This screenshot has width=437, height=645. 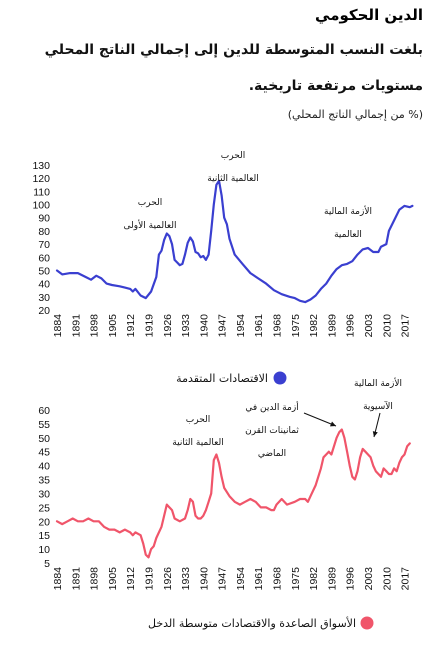 What do you see at coordinates (44, 536) in the screenshot?
I see `y-tick-label: 15` at bounding box center [44, 536].